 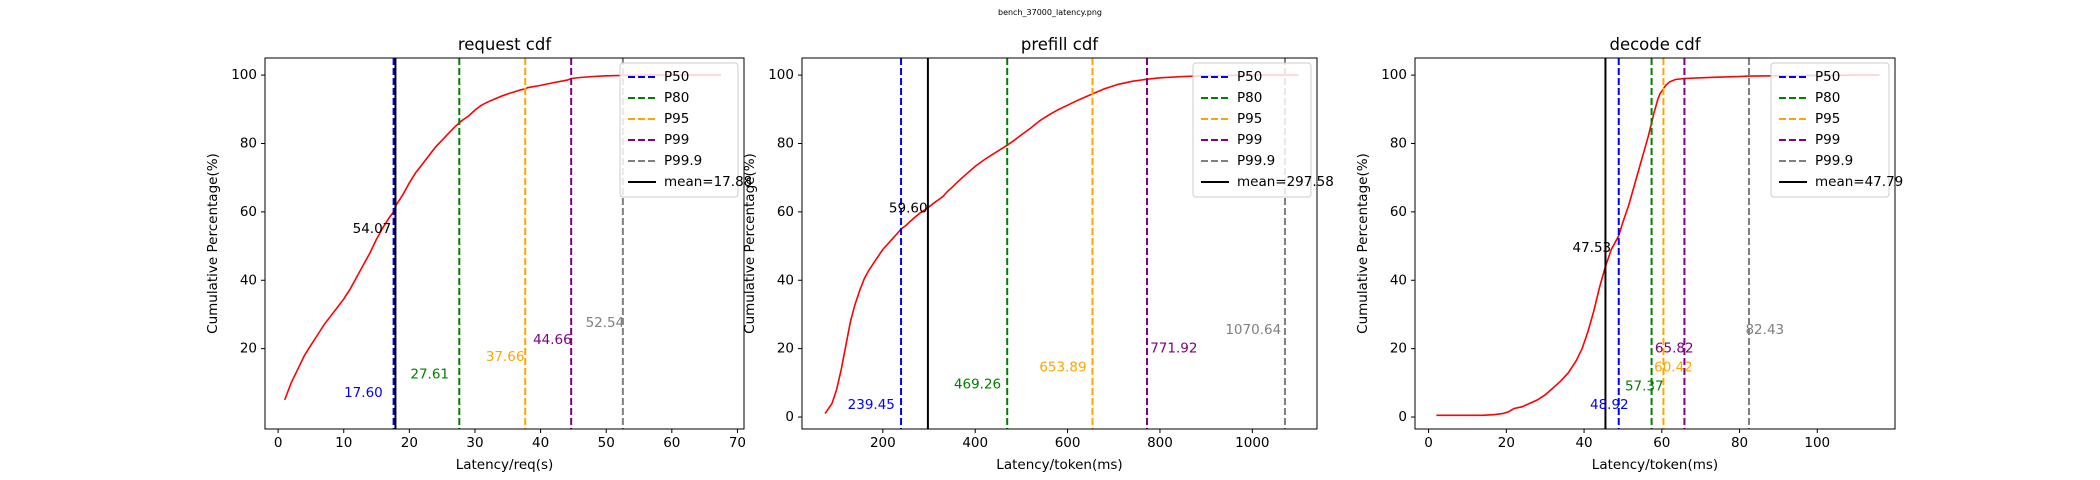 I want to click on annotation-p95: 37.66, so click(x=505, y=357).